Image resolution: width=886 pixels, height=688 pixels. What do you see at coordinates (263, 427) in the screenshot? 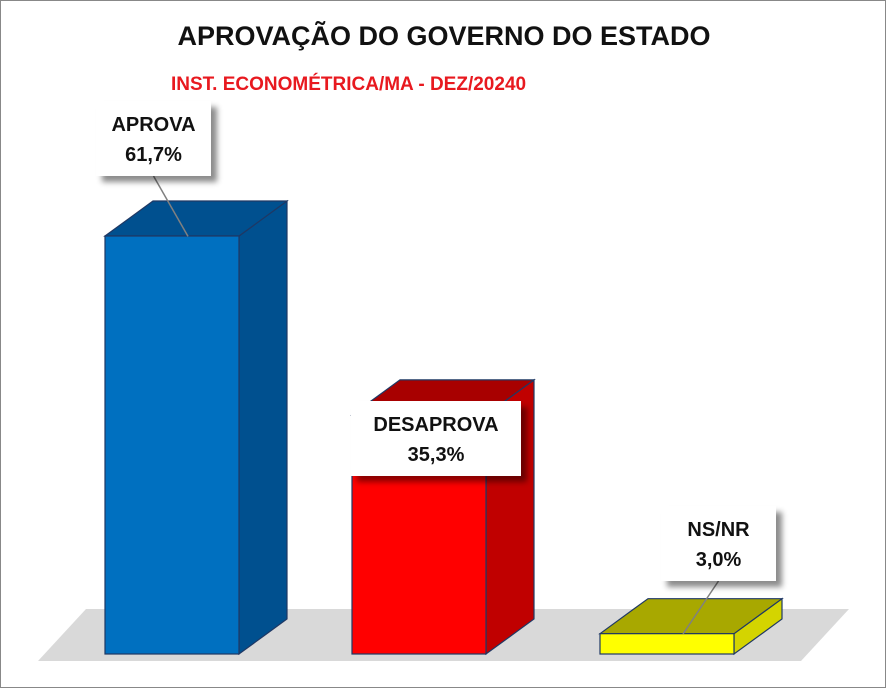
I see `bar-side` at bounding box center [263, 427].